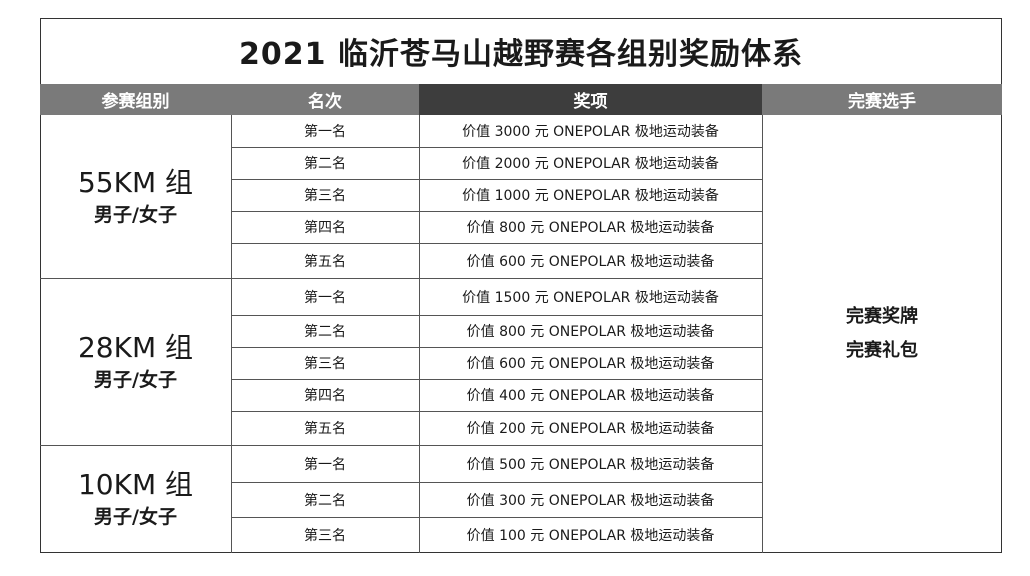  Describe the element at coordinates (590, 536) in the screenshot. I see `prize-cell: 价值 100 元 ONEPOLAR 极地运动装备` at that location.